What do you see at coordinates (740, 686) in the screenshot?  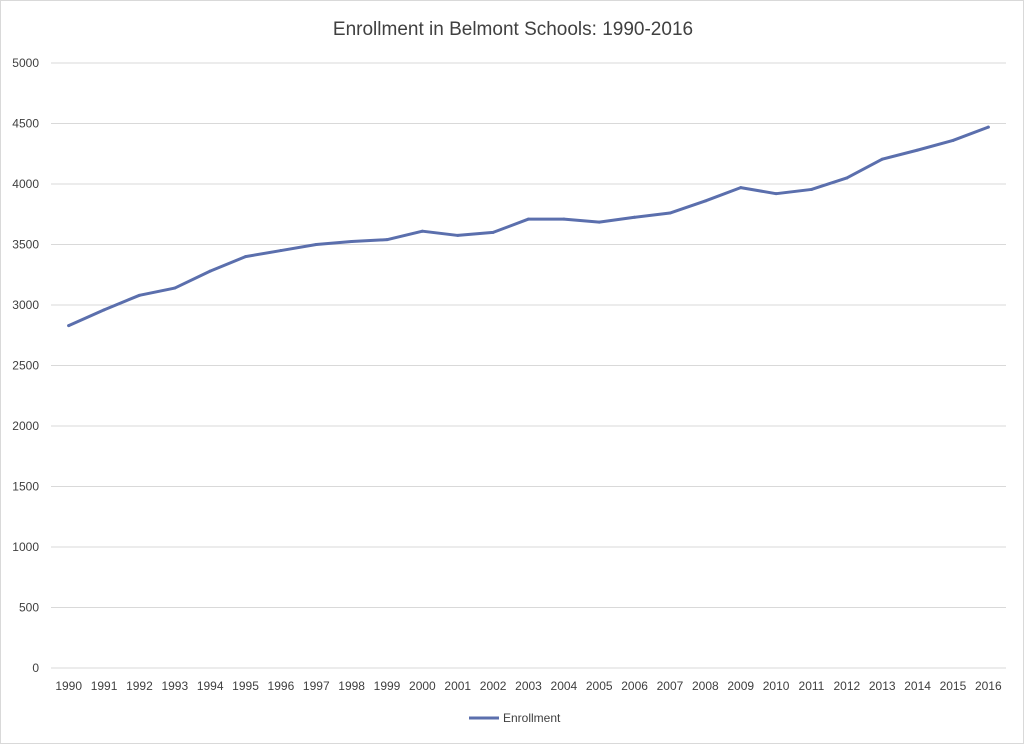 I see `x-tick-label: 2009` at bounding box center [740, 686].